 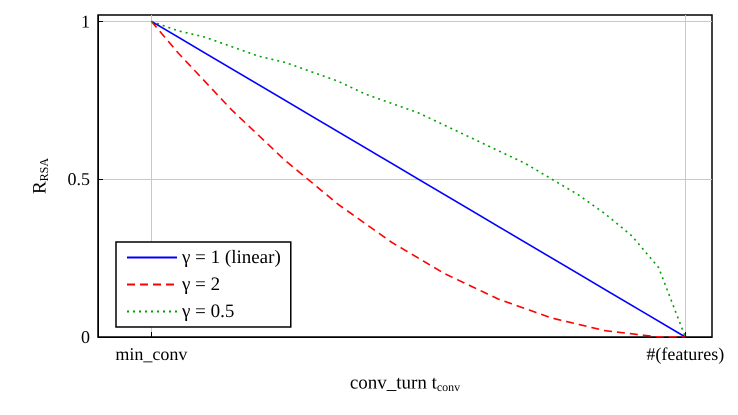 What do you see at coordinates (231, 257) in the screenshot?
I see `legend-label: γ = 1 (linear)` at bounding box center [231, 257].